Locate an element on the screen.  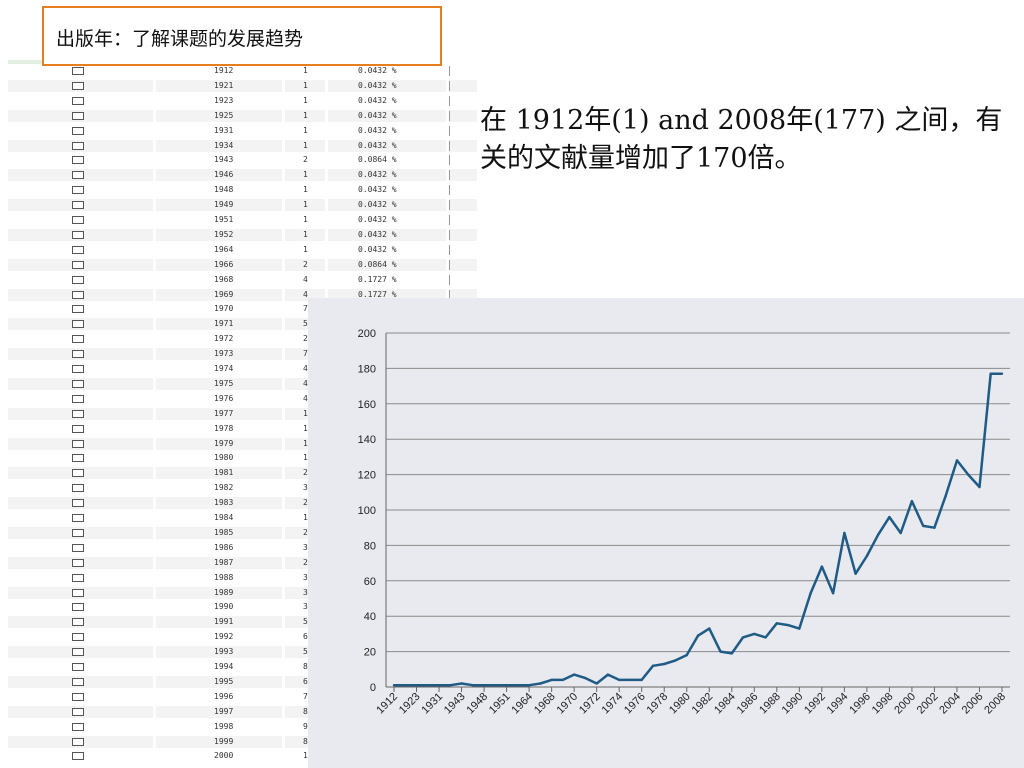
year-value: 1934 is located at coordinates (224, 145).